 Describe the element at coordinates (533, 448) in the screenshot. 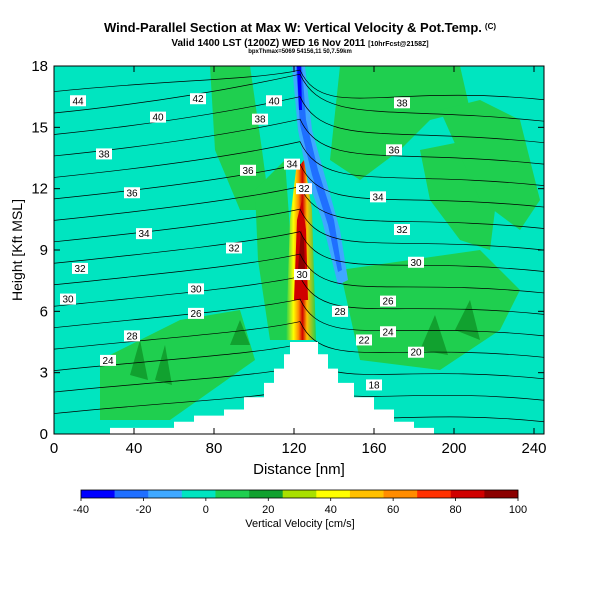

I see `x-tick-label: 240` at that location.